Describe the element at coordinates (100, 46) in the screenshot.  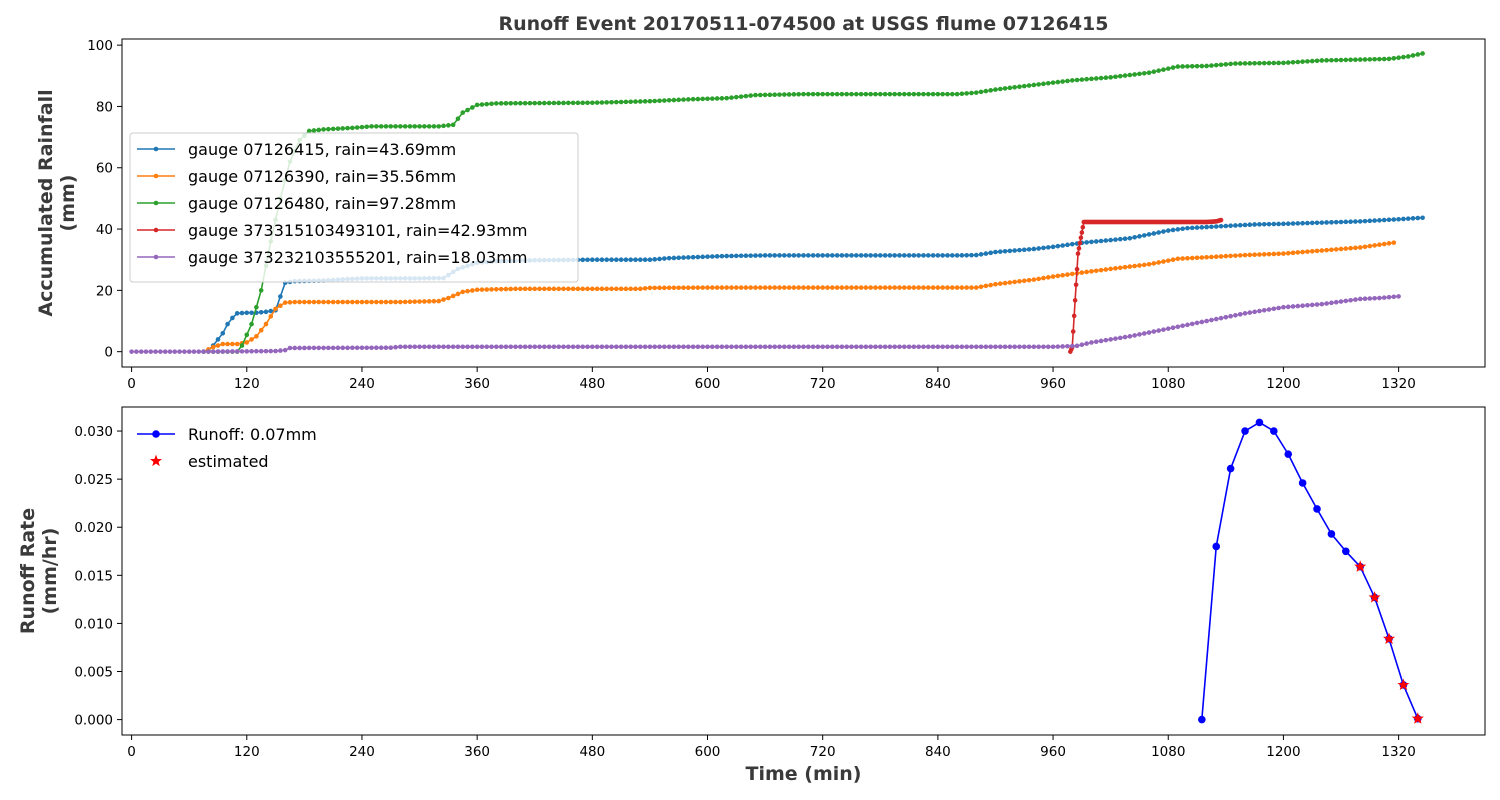
I see `rainfall-y-tick-label: 100` at that location.